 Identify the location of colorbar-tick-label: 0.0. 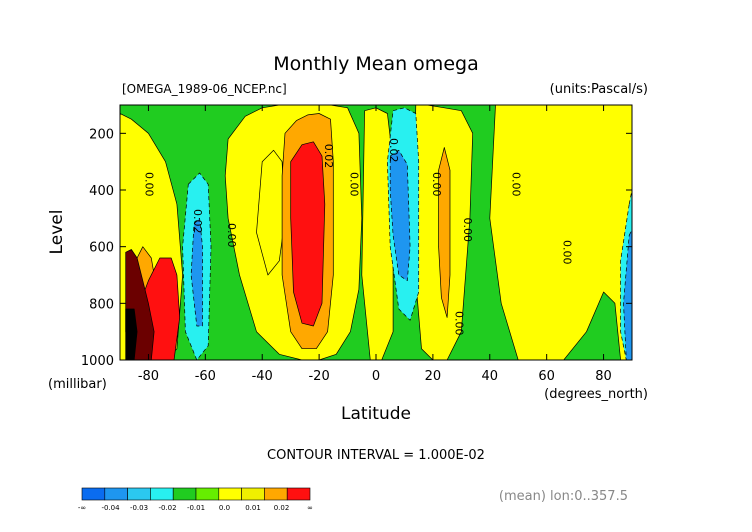
(224, 508).